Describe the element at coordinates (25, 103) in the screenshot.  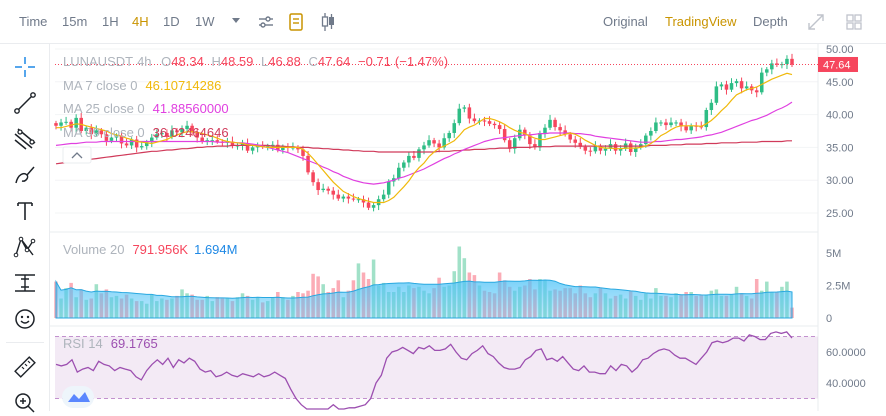
I see `trend-line-icon` at that location.